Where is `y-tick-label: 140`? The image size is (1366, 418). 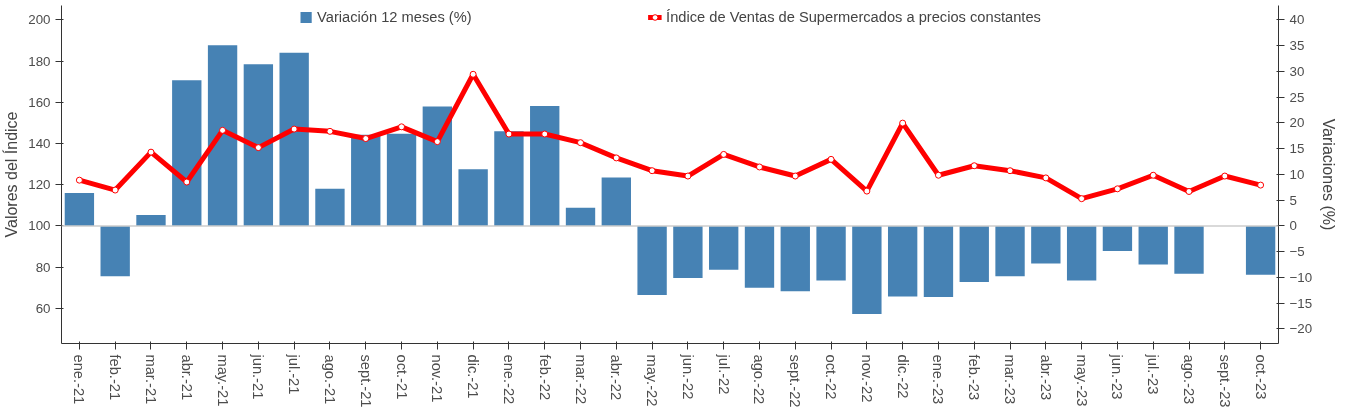
y-tick-label: 140 is located at coordinates (39, 143).